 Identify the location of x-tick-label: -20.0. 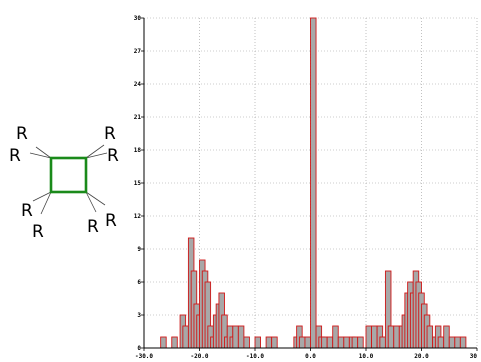
(199, 356).